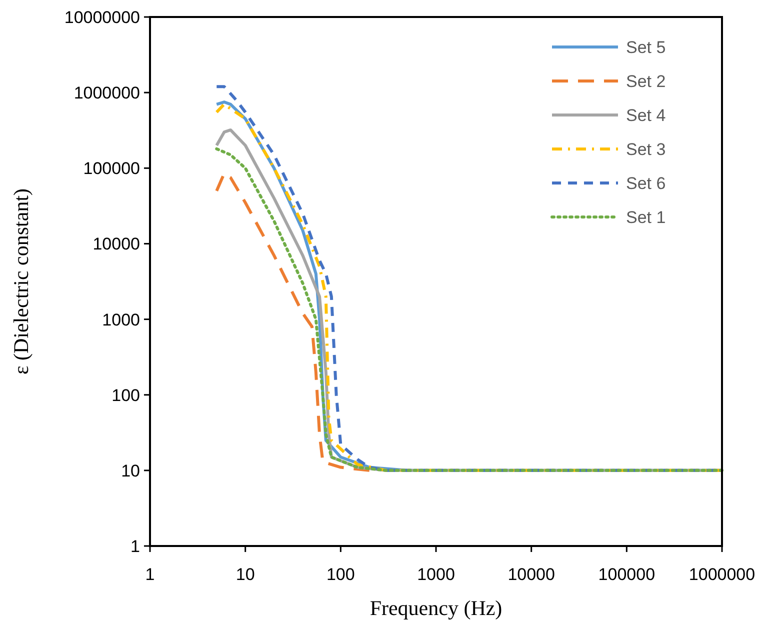 This screenshot has width=766, height=633. Describe the element at coordinates (646, 115) in the screenshot. I see `legend-label: Set 4` at that location.